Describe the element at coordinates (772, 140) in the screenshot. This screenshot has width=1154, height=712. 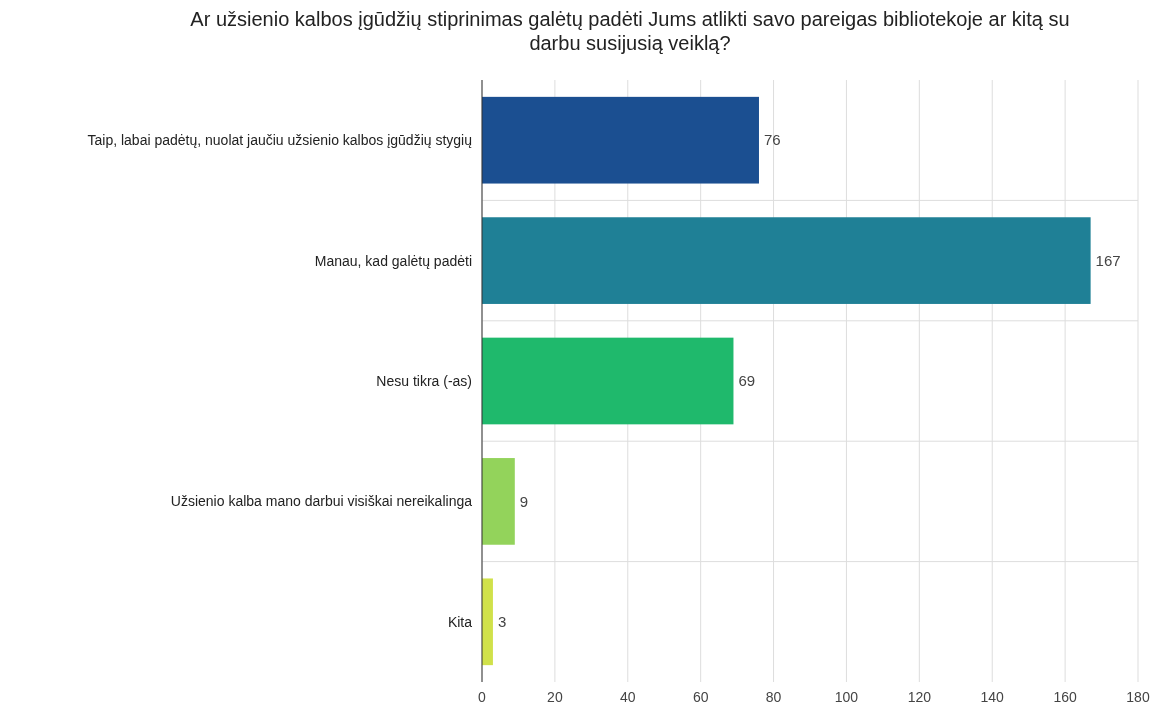
I see `data-label: 76` at that location.